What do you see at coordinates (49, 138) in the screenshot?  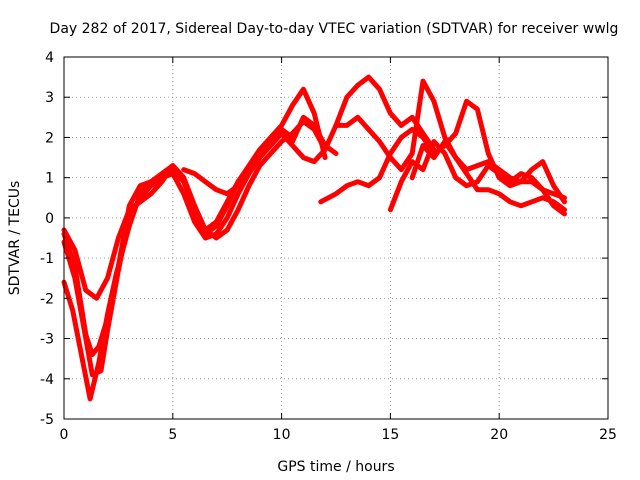 I see `y-tick-label: 2` at bounding box center [49, 138].